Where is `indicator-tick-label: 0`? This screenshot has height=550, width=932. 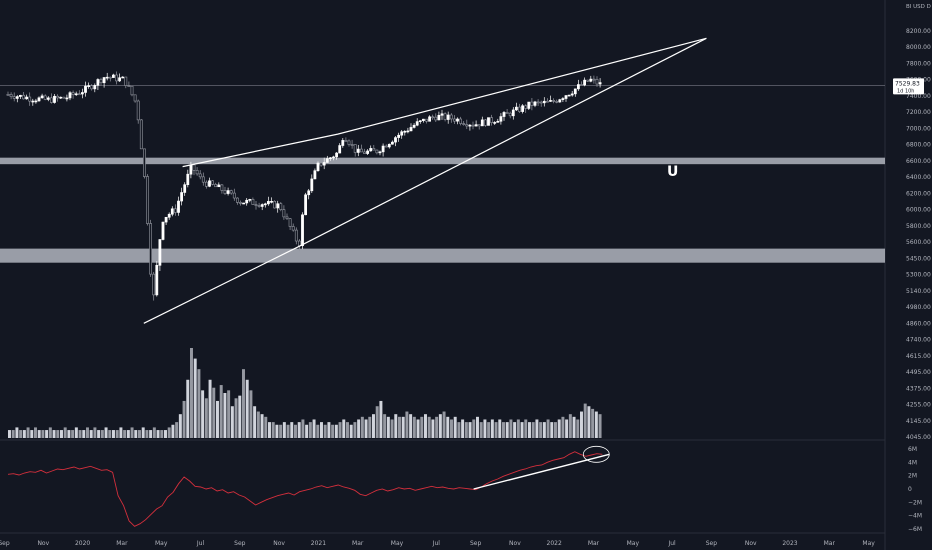
indicator-tick-label: 0 is located at coordinates (910, 489).